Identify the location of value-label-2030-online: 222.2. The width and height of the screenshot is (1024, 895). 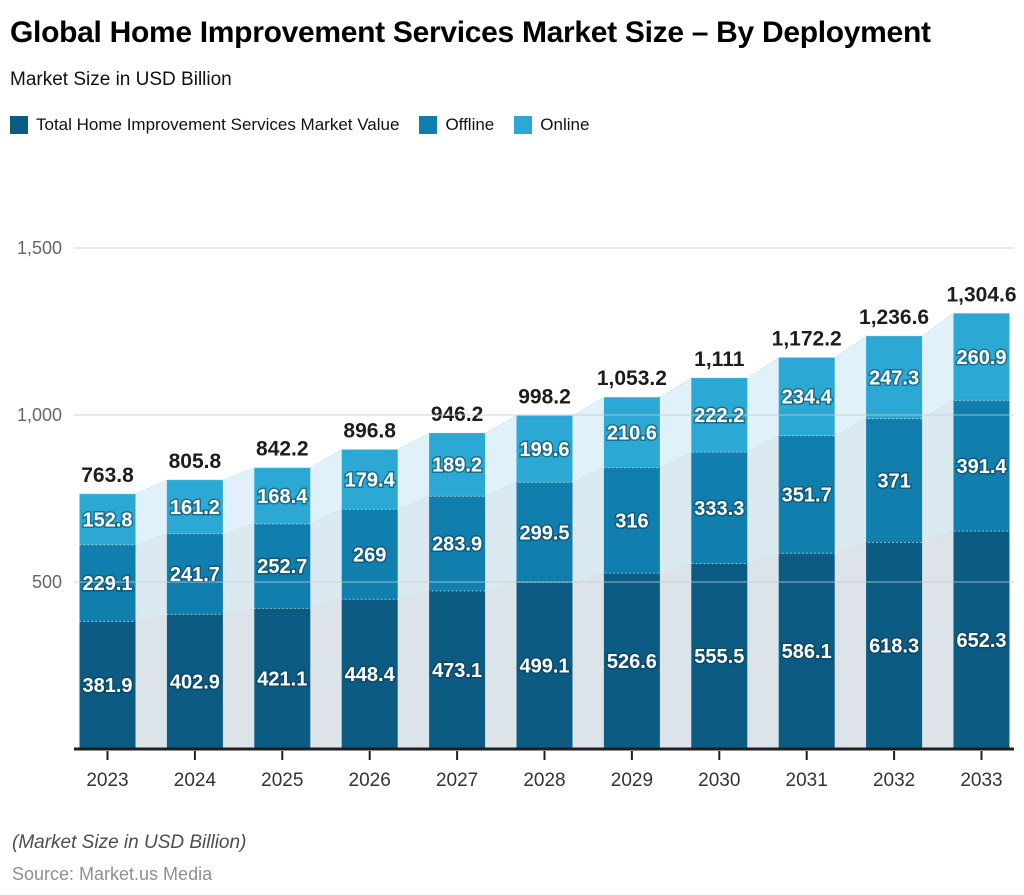
(719, 416).